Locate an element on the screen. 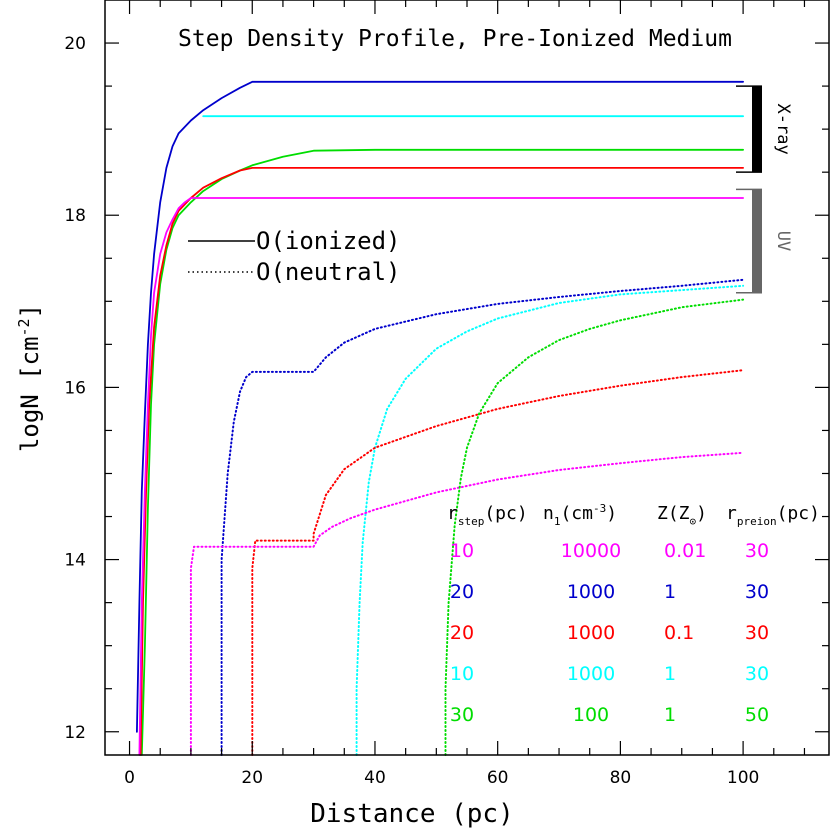  y-tick-label: 14 is located at coordinates (75, 561).